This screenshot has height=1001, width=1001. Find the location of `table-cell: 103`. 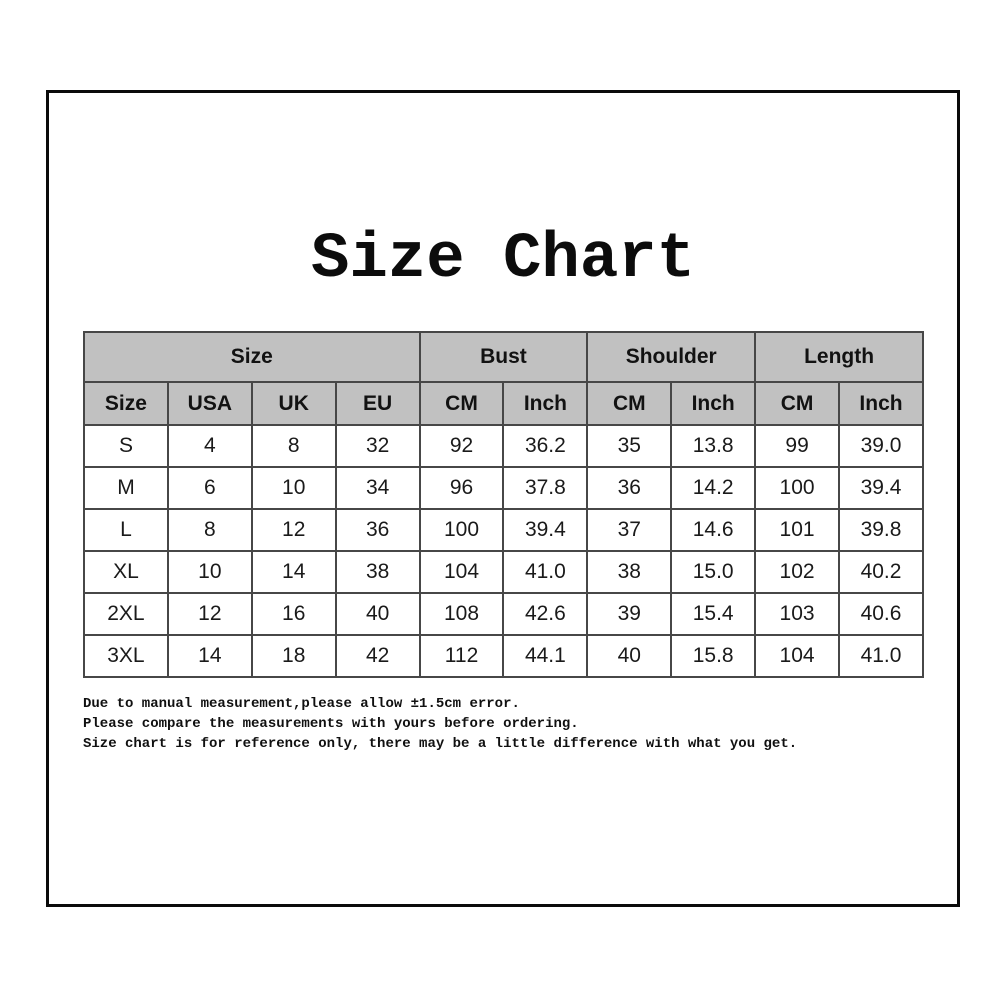

table-cell: 103 is located at coordinates (797, 614).